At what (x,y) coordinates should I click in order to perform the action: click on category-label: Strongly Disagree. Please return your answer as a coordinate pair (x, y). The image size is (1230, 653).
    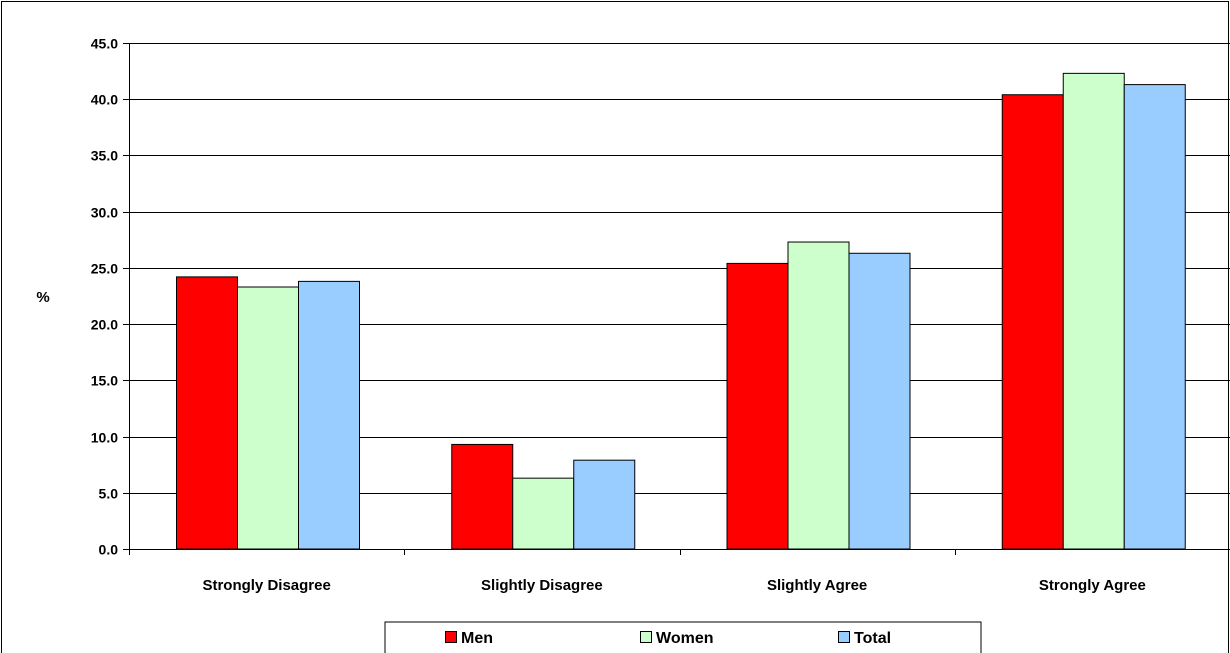
    Looking at the image, I should click on (266, 585).